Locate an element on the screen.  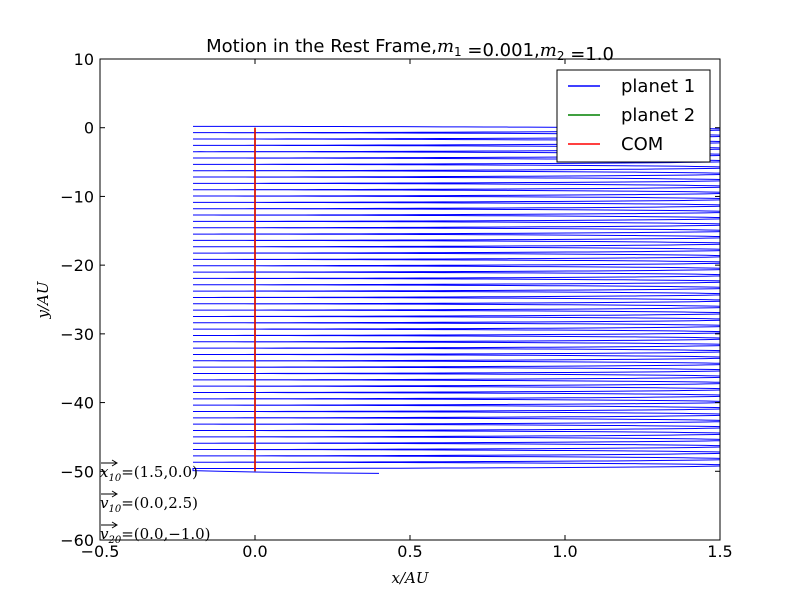
y-tick-label: −60 is located at coordinates (77, 540).